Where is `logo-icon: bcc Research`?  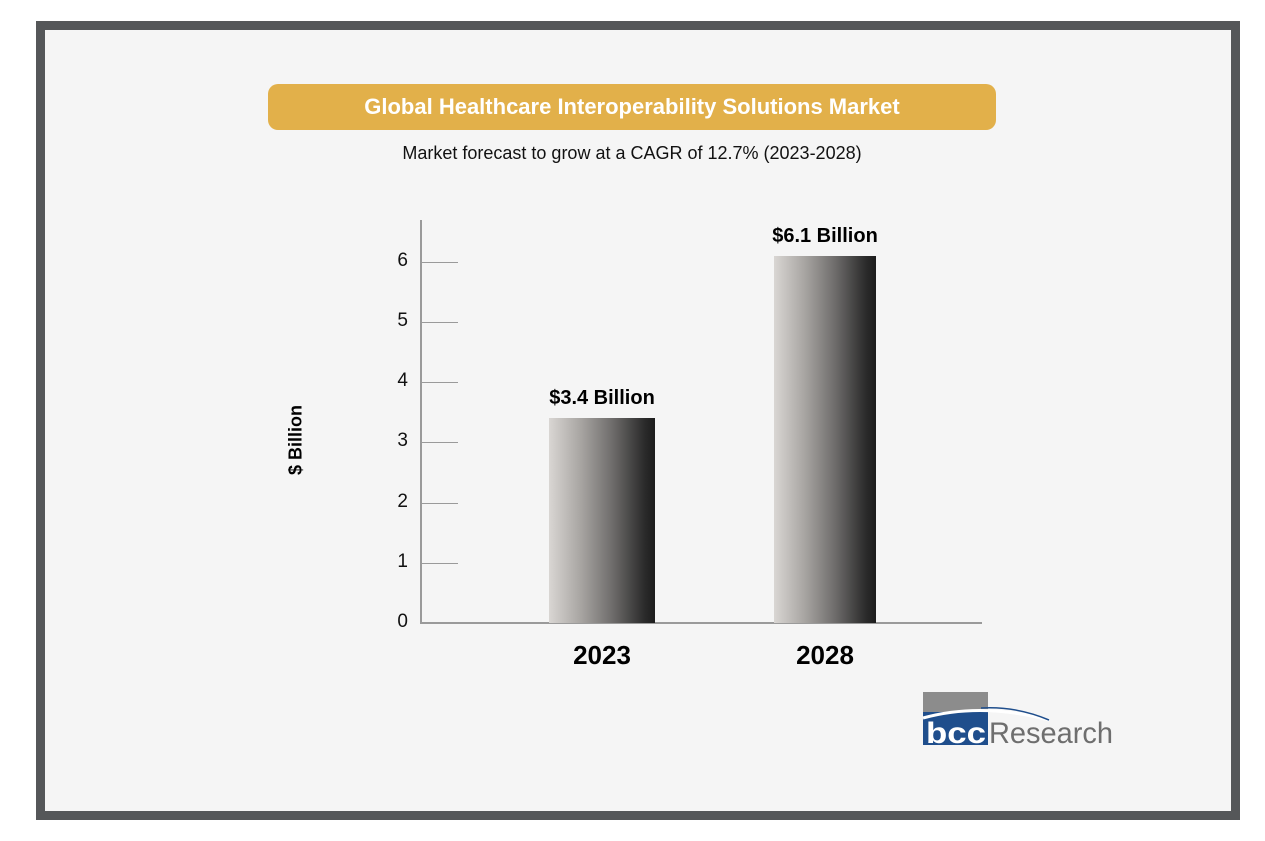
logo-icon: bcc Research is located at coordinates (1017, 721).